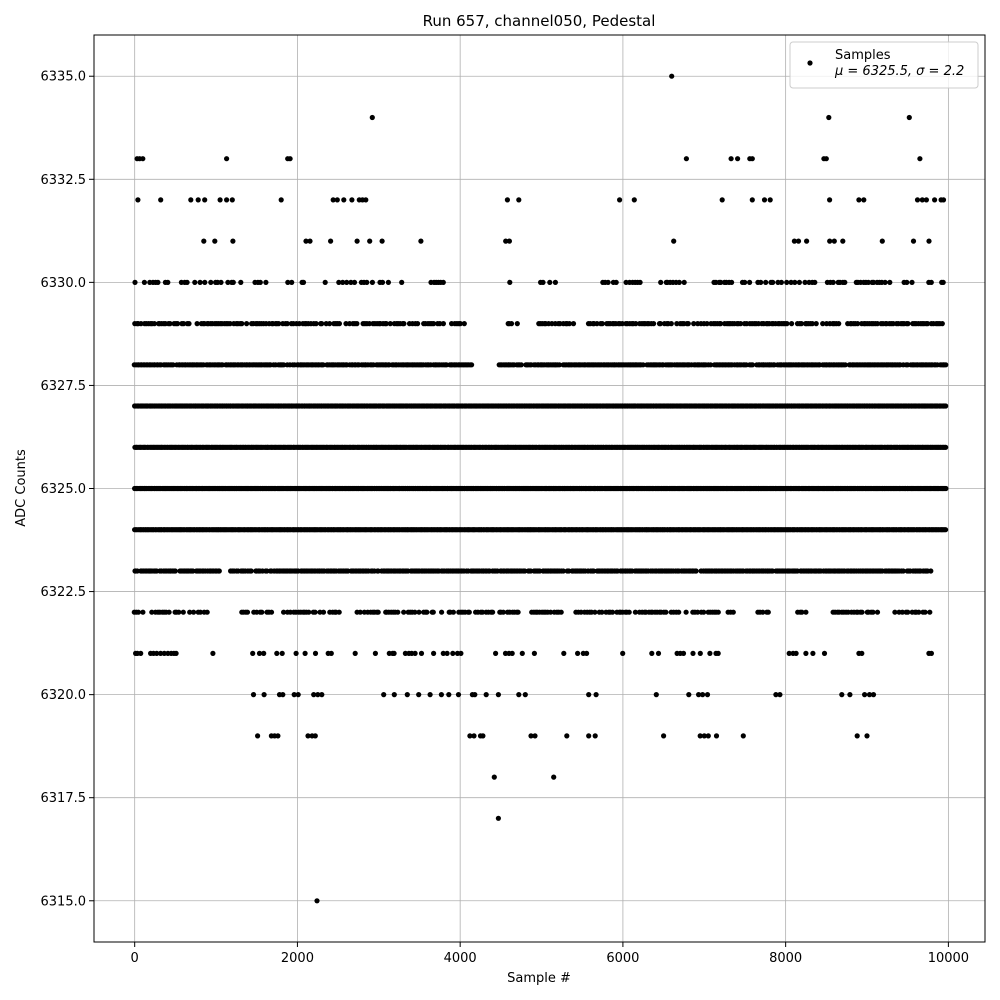 The width and height of the screenshot is (1000, 1000). What do you see at coordinates (135, 958) in the screenshot?
I see `x-tick-label: 0` at bounding box center [135, 958].